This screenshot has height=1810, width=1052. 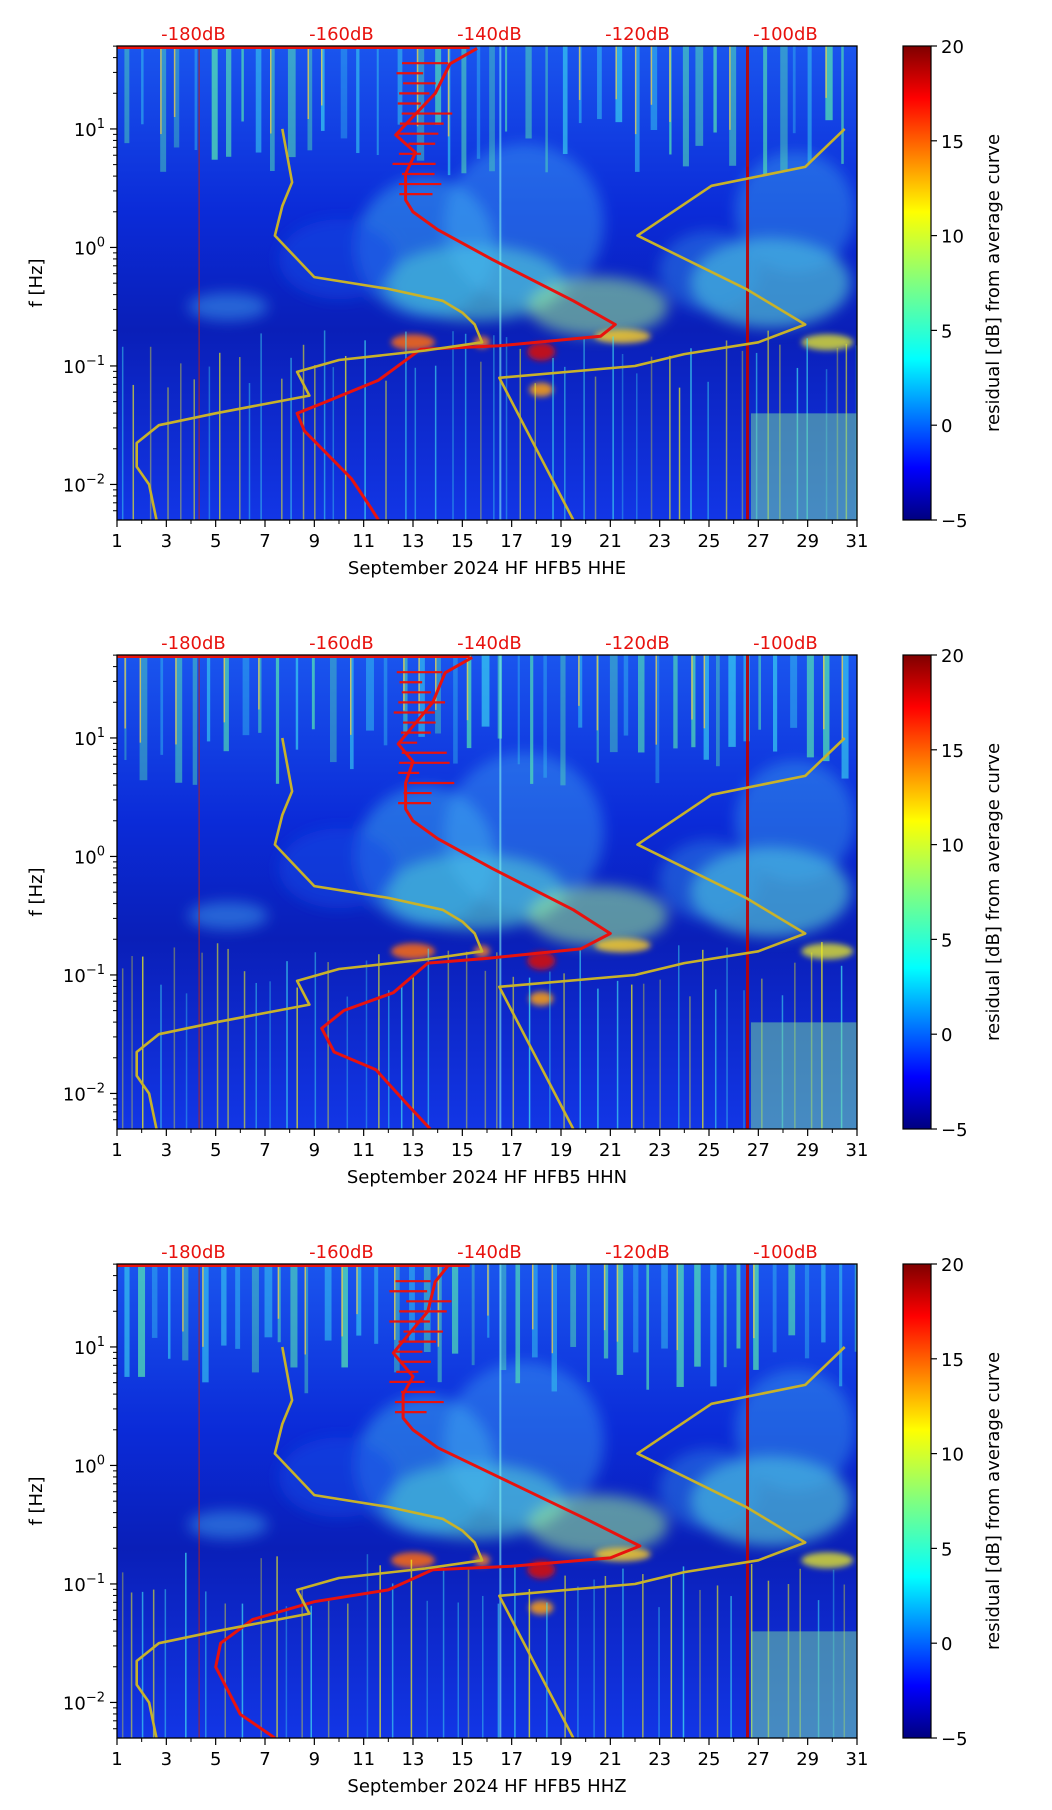 What do you see at coordinates (489, 643) in the screenshot?
I see `db-axis-label: -140dB` at bounding box center [489, 643].